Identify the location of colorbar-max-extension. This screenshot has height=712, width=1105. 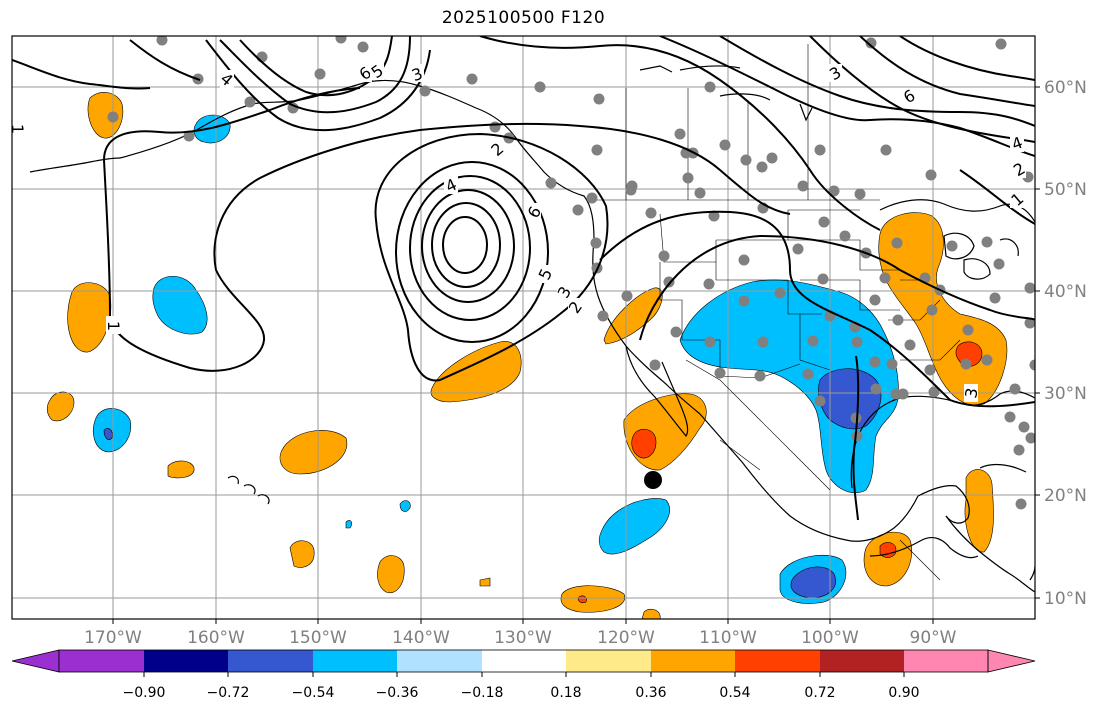
(1011, 661).